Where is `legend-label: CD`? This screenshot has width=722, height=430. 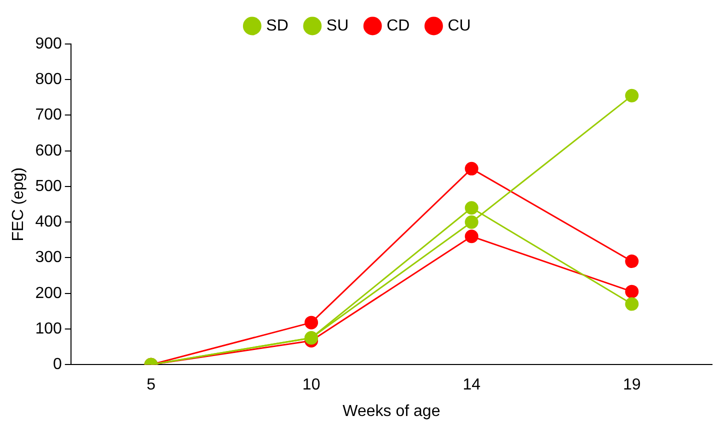 legend-label: CD is located at coordinates (398, 25).